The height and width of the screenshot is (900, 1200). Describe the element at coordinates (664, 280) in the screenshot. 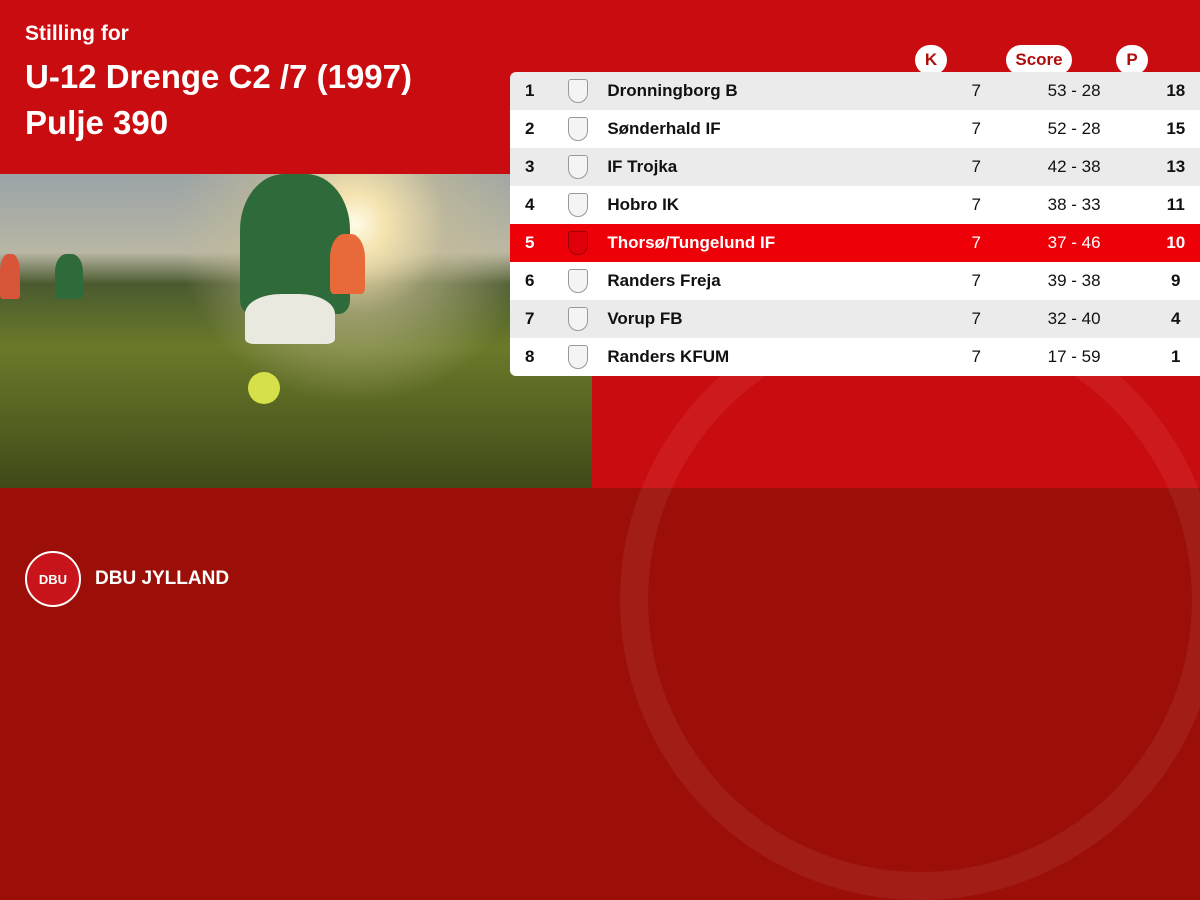

I see `team-name: Randers Freja` at that location.